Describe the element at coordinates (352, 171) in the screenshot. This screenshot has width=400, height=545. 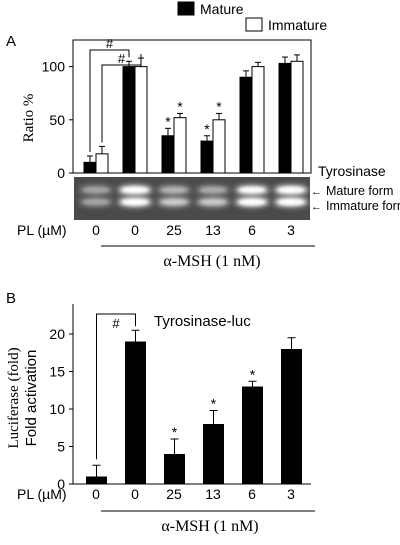
I see `blot-title: Tyrosinase` at that location.